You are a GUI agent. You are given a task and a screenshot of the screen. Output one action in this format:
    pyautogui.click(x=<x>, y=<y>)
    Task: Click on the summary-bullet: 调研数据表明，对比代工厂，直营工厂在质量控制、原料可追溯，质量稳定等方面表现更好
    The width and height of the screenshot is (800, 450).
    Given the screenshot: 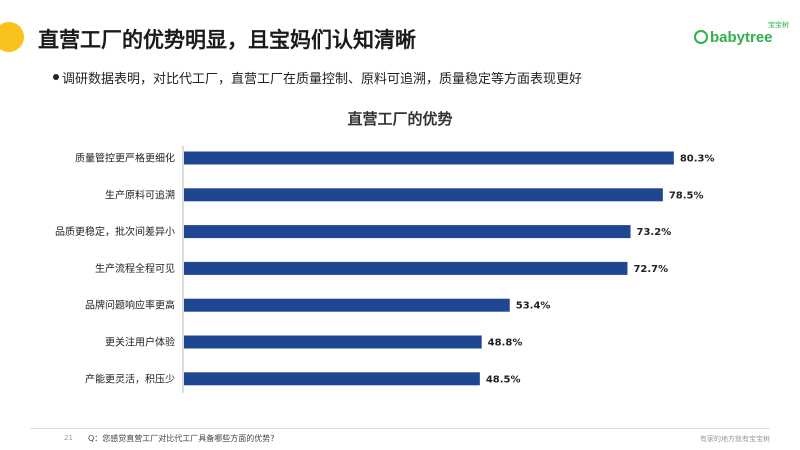 What is the action you would take?
    pyautogui.click(x=322, y=79)
    